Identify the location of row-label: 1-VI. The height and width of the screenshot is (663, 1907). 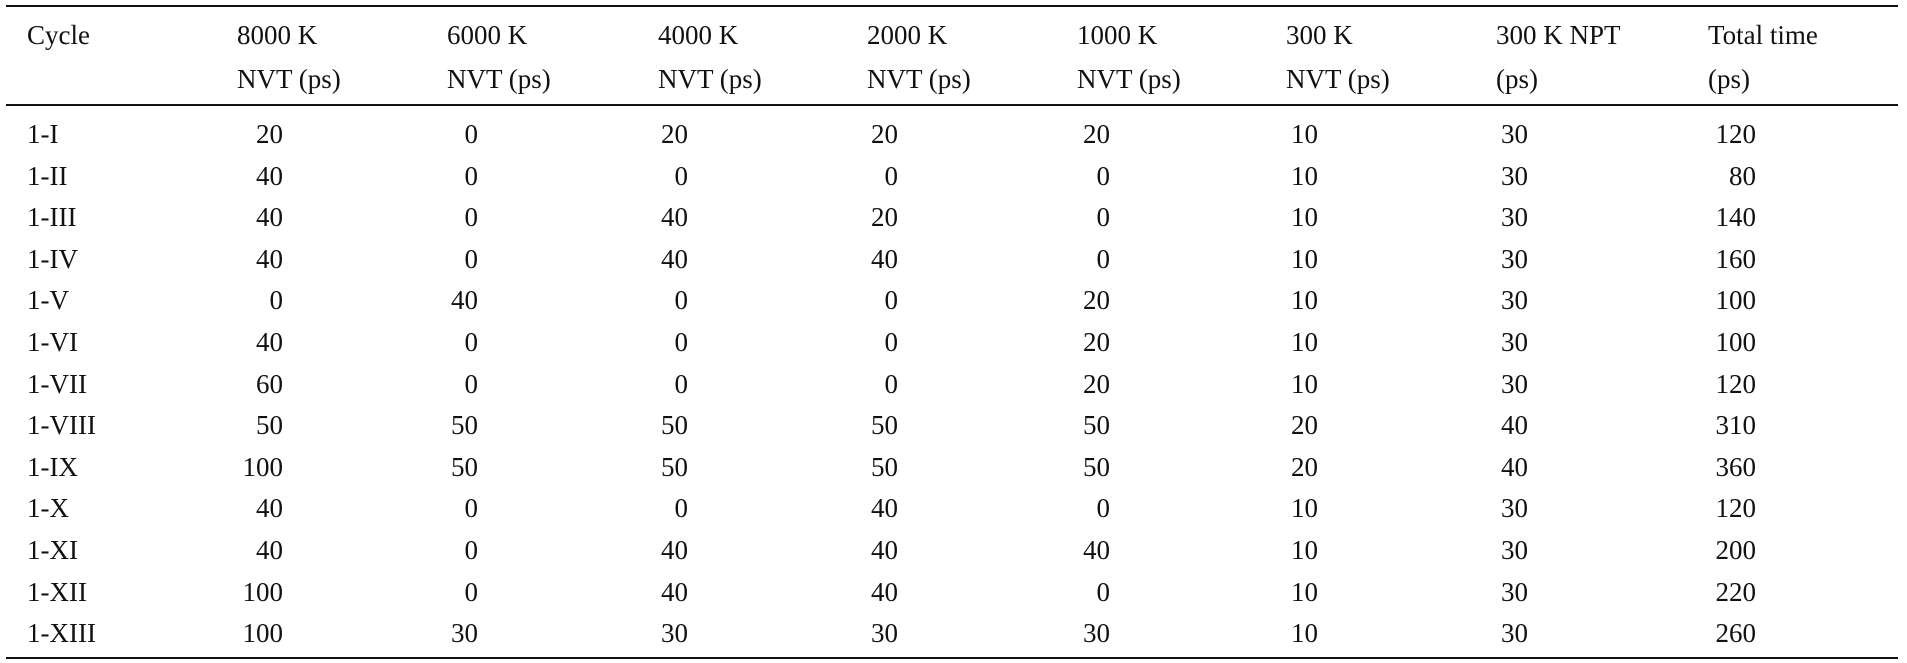
(52, 342).